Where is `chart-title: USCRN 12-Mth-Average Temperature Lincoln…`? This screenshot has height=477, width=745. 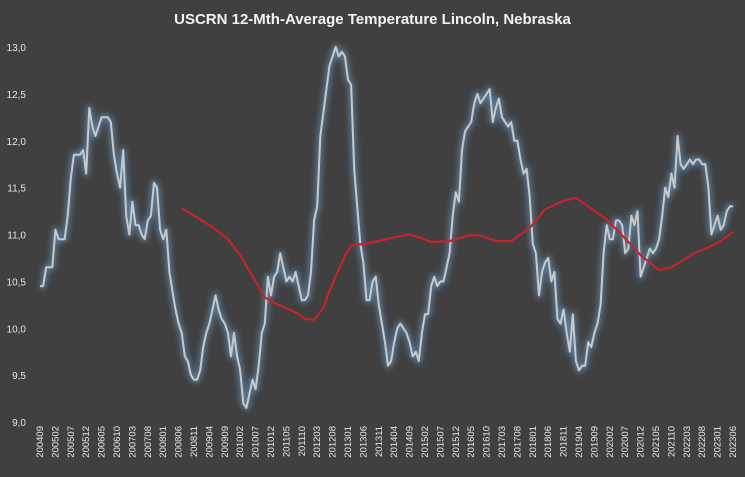 chart-title: USCRN 12-Mth-Average Temperature Lincoln… is located at coordinates (372, 19).